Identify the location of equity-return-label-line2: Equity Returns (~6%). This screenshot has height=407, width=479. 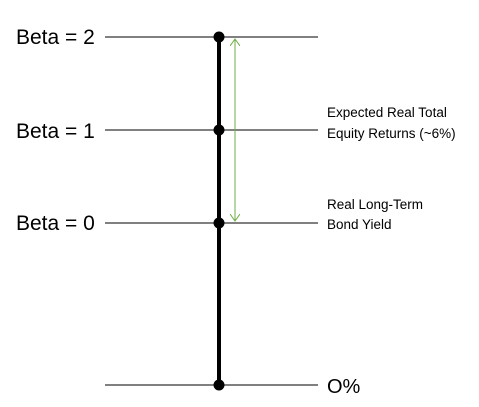
(391, 133).